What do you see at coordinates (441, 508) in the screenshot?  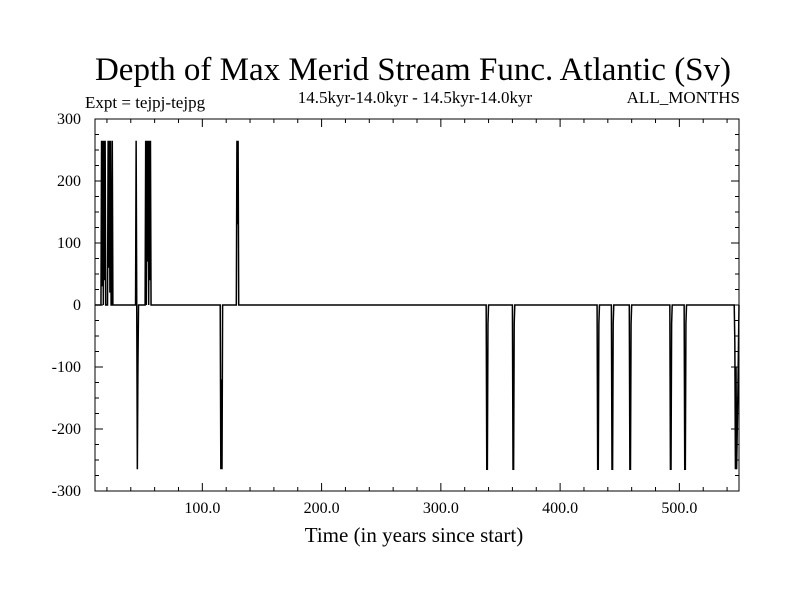 I see `x-tick-label: 300.0` at bounding box center [441, 508].